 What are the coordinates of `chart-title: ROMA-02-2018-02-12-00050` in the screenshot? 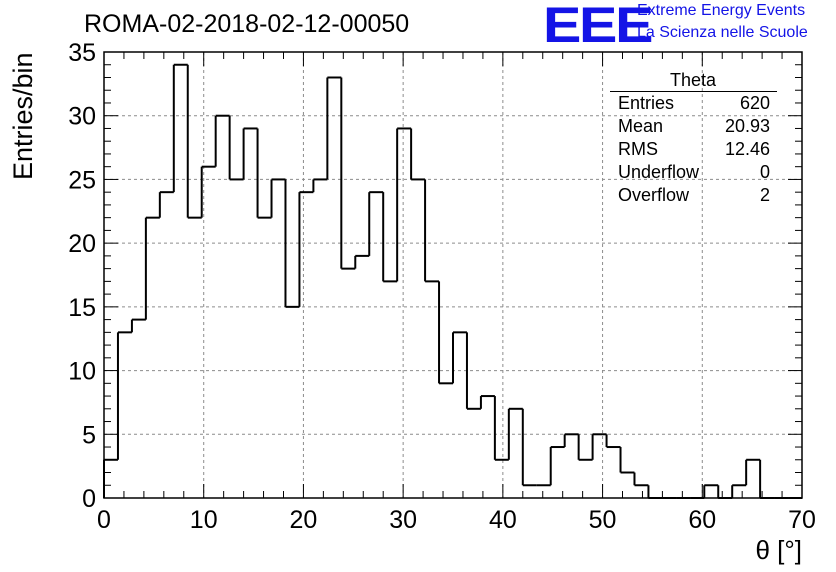 It's located at (247, 24).